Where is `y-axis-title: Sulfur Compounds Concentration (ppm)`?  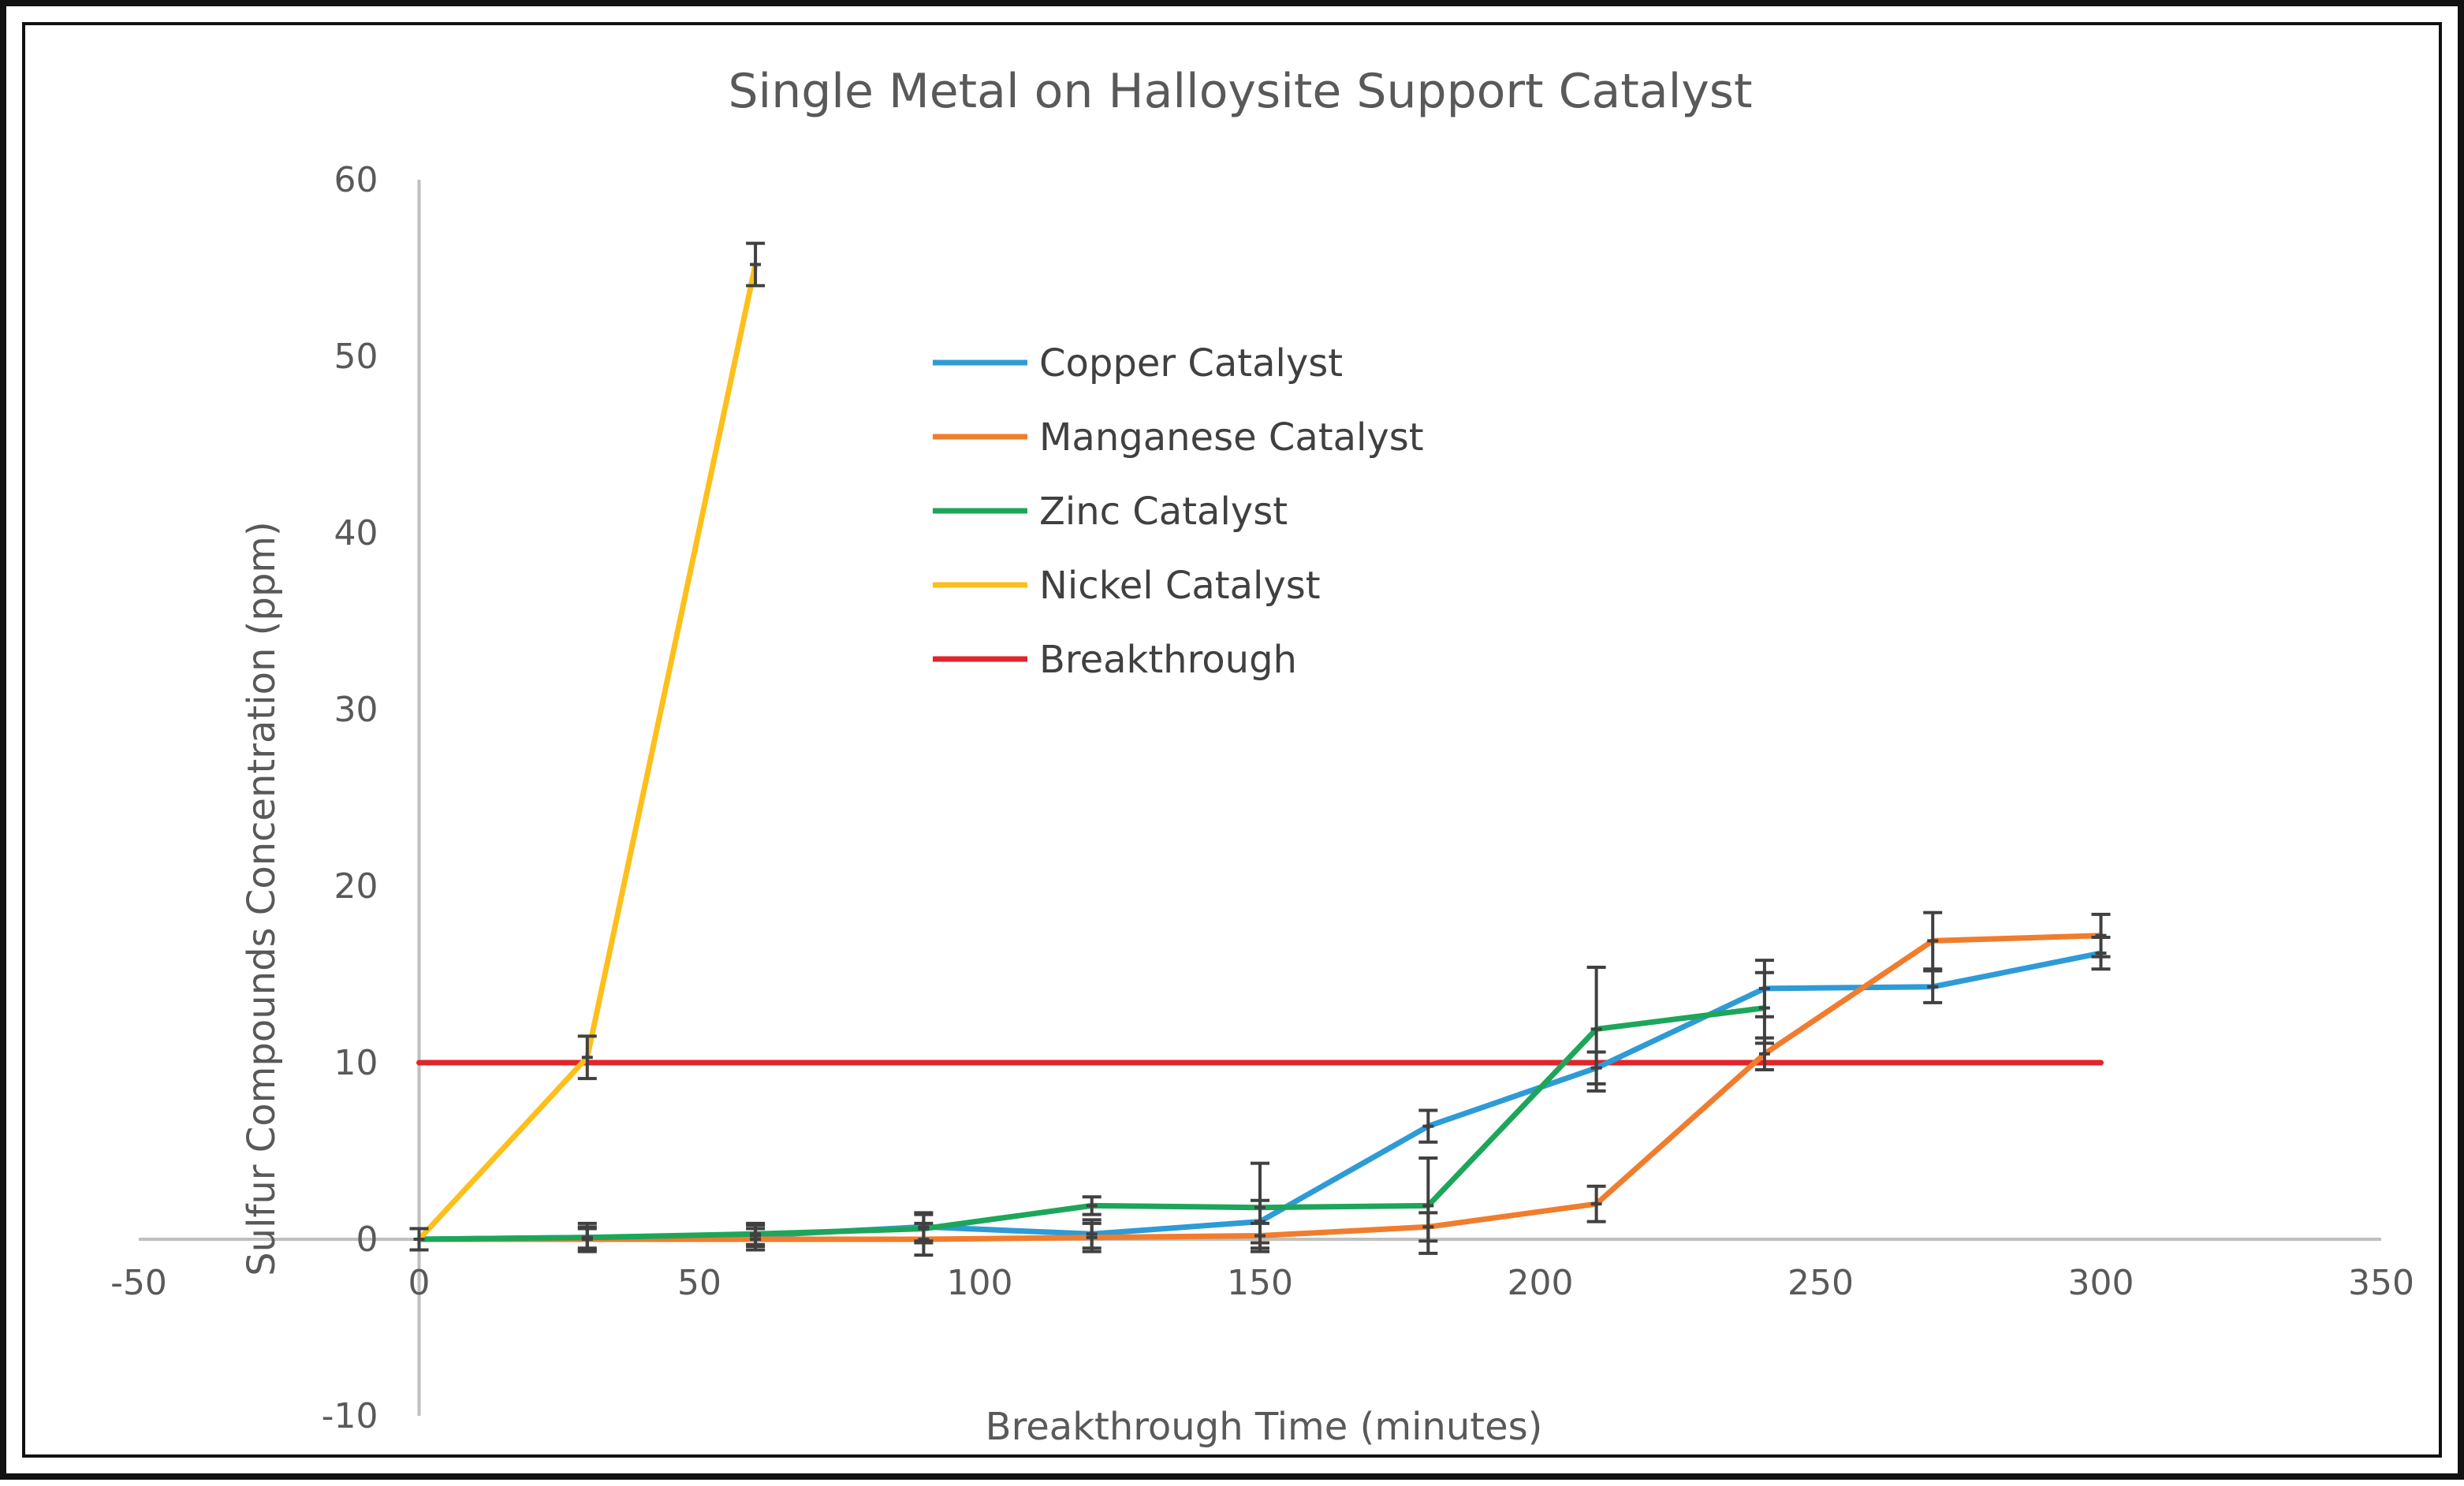
y-axis-title: Sulfur Compounds Concentration (ppm) is located at coordinates (262, 898).